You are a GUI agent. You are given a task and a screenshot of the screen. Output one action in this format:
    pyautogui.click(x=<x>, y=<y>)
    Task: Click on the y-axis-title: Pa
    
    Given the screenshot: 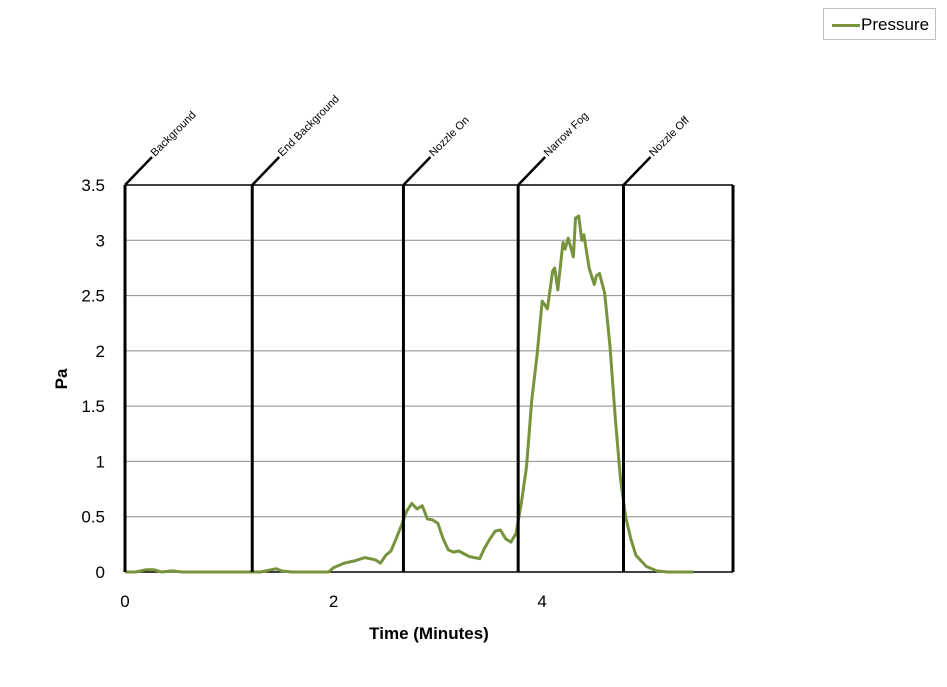 What is the action you would take?
    pyautogui.click(x=61, y=378)
    